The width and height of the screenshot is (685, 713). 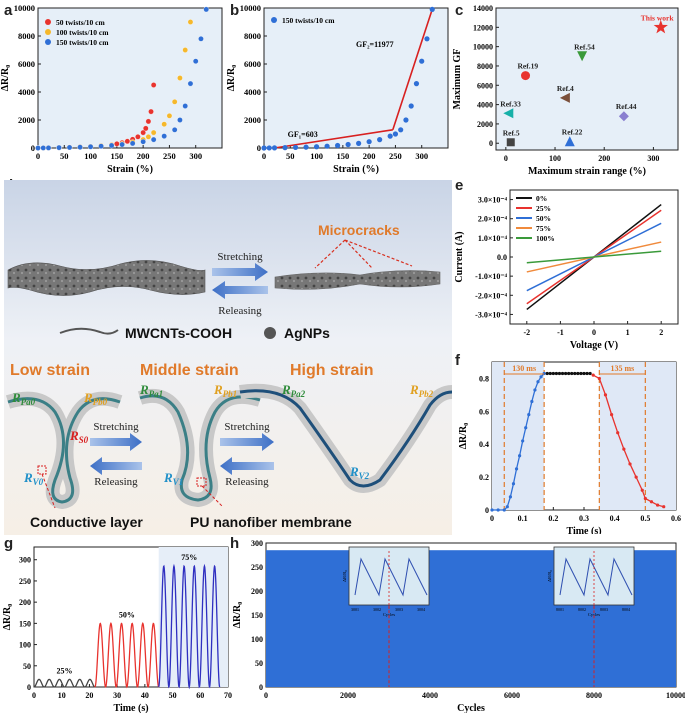 I want to click on x-tick-label: 0.1, so click(x=523, y=518).